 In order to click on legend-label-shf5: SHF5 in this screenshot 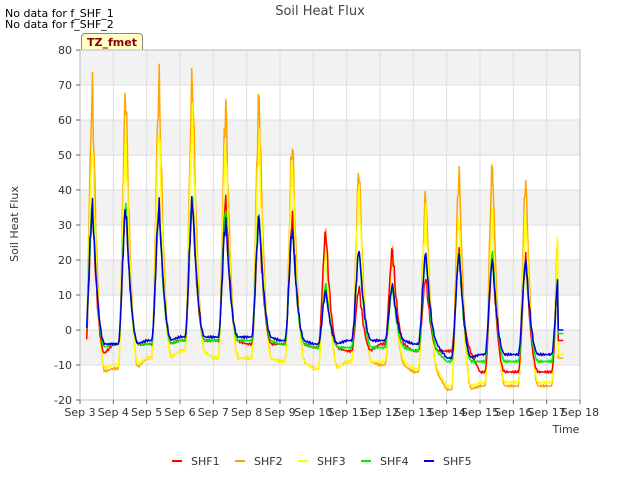, I will do `click(457, 461)`.